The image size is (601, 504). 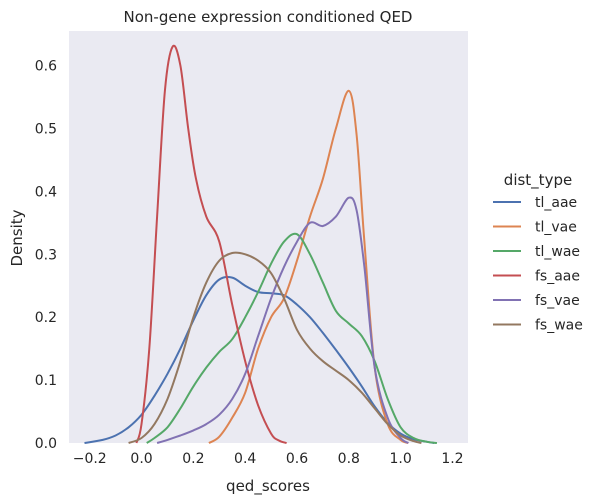 What do you see at coordinates (46, 129) in the screenshot?
I see `y-tick-label: 0.5` at bounding box center [46, 129].